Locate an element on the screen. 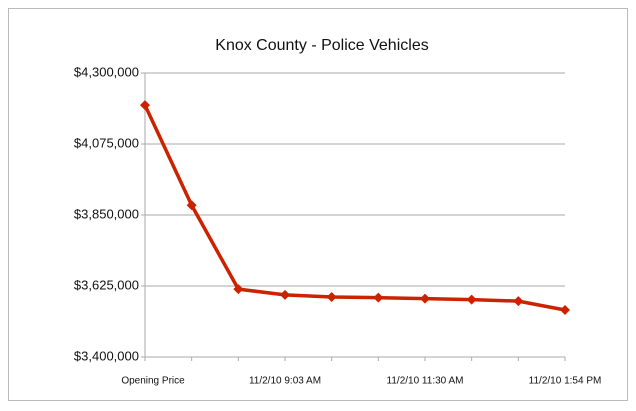 Image resolution: width=636 pixels, height=411 pixels. y-tick-label: $4,075,000 is located at coordinates (106, 142).